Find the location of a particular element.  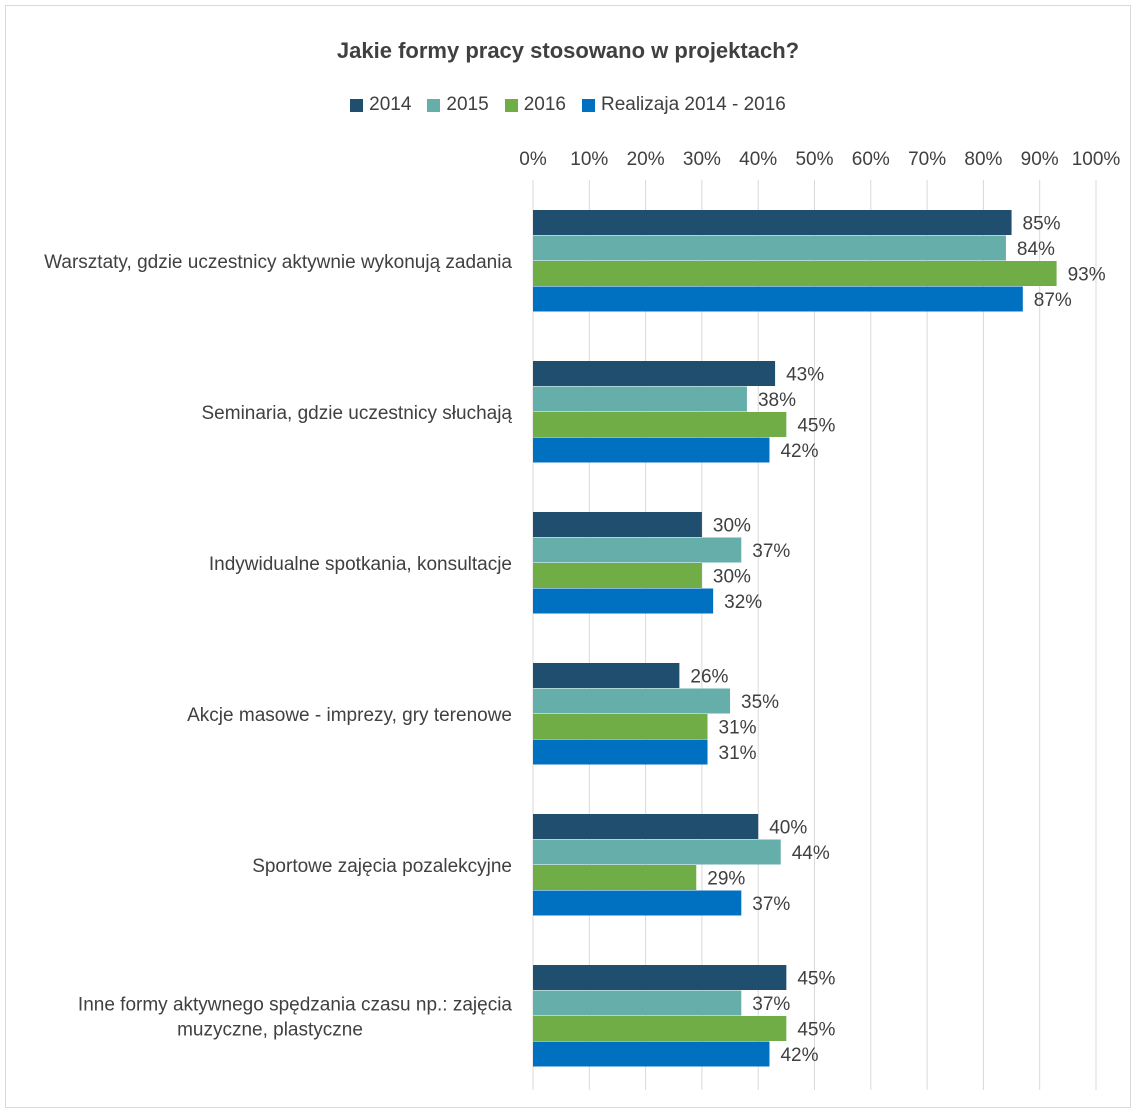

data-label: 26% is located at coordinates (709, 677).